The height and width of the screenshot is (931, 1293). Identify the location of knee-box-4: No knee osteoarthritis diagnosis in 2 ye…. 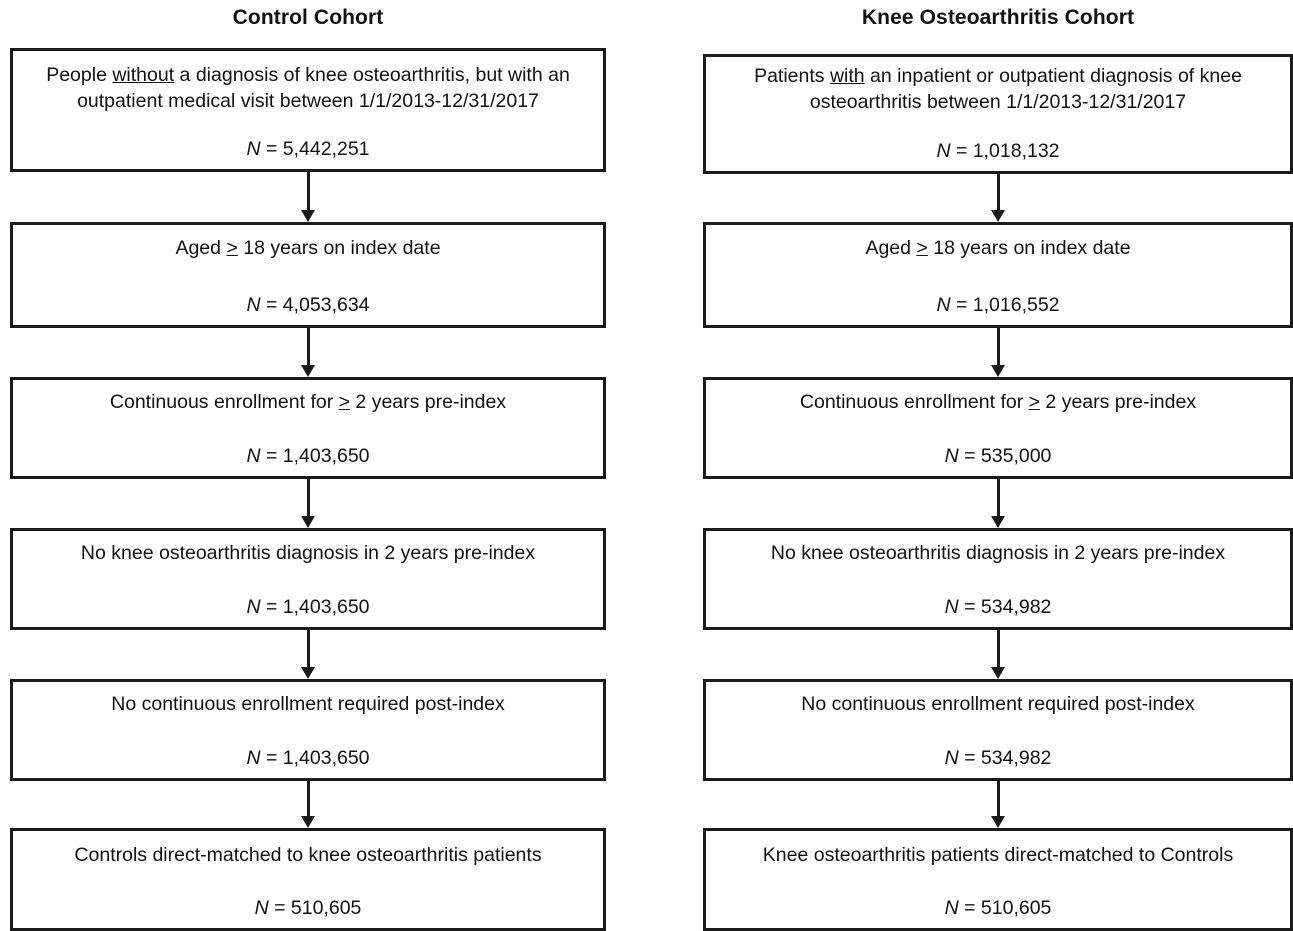
(998, 579).